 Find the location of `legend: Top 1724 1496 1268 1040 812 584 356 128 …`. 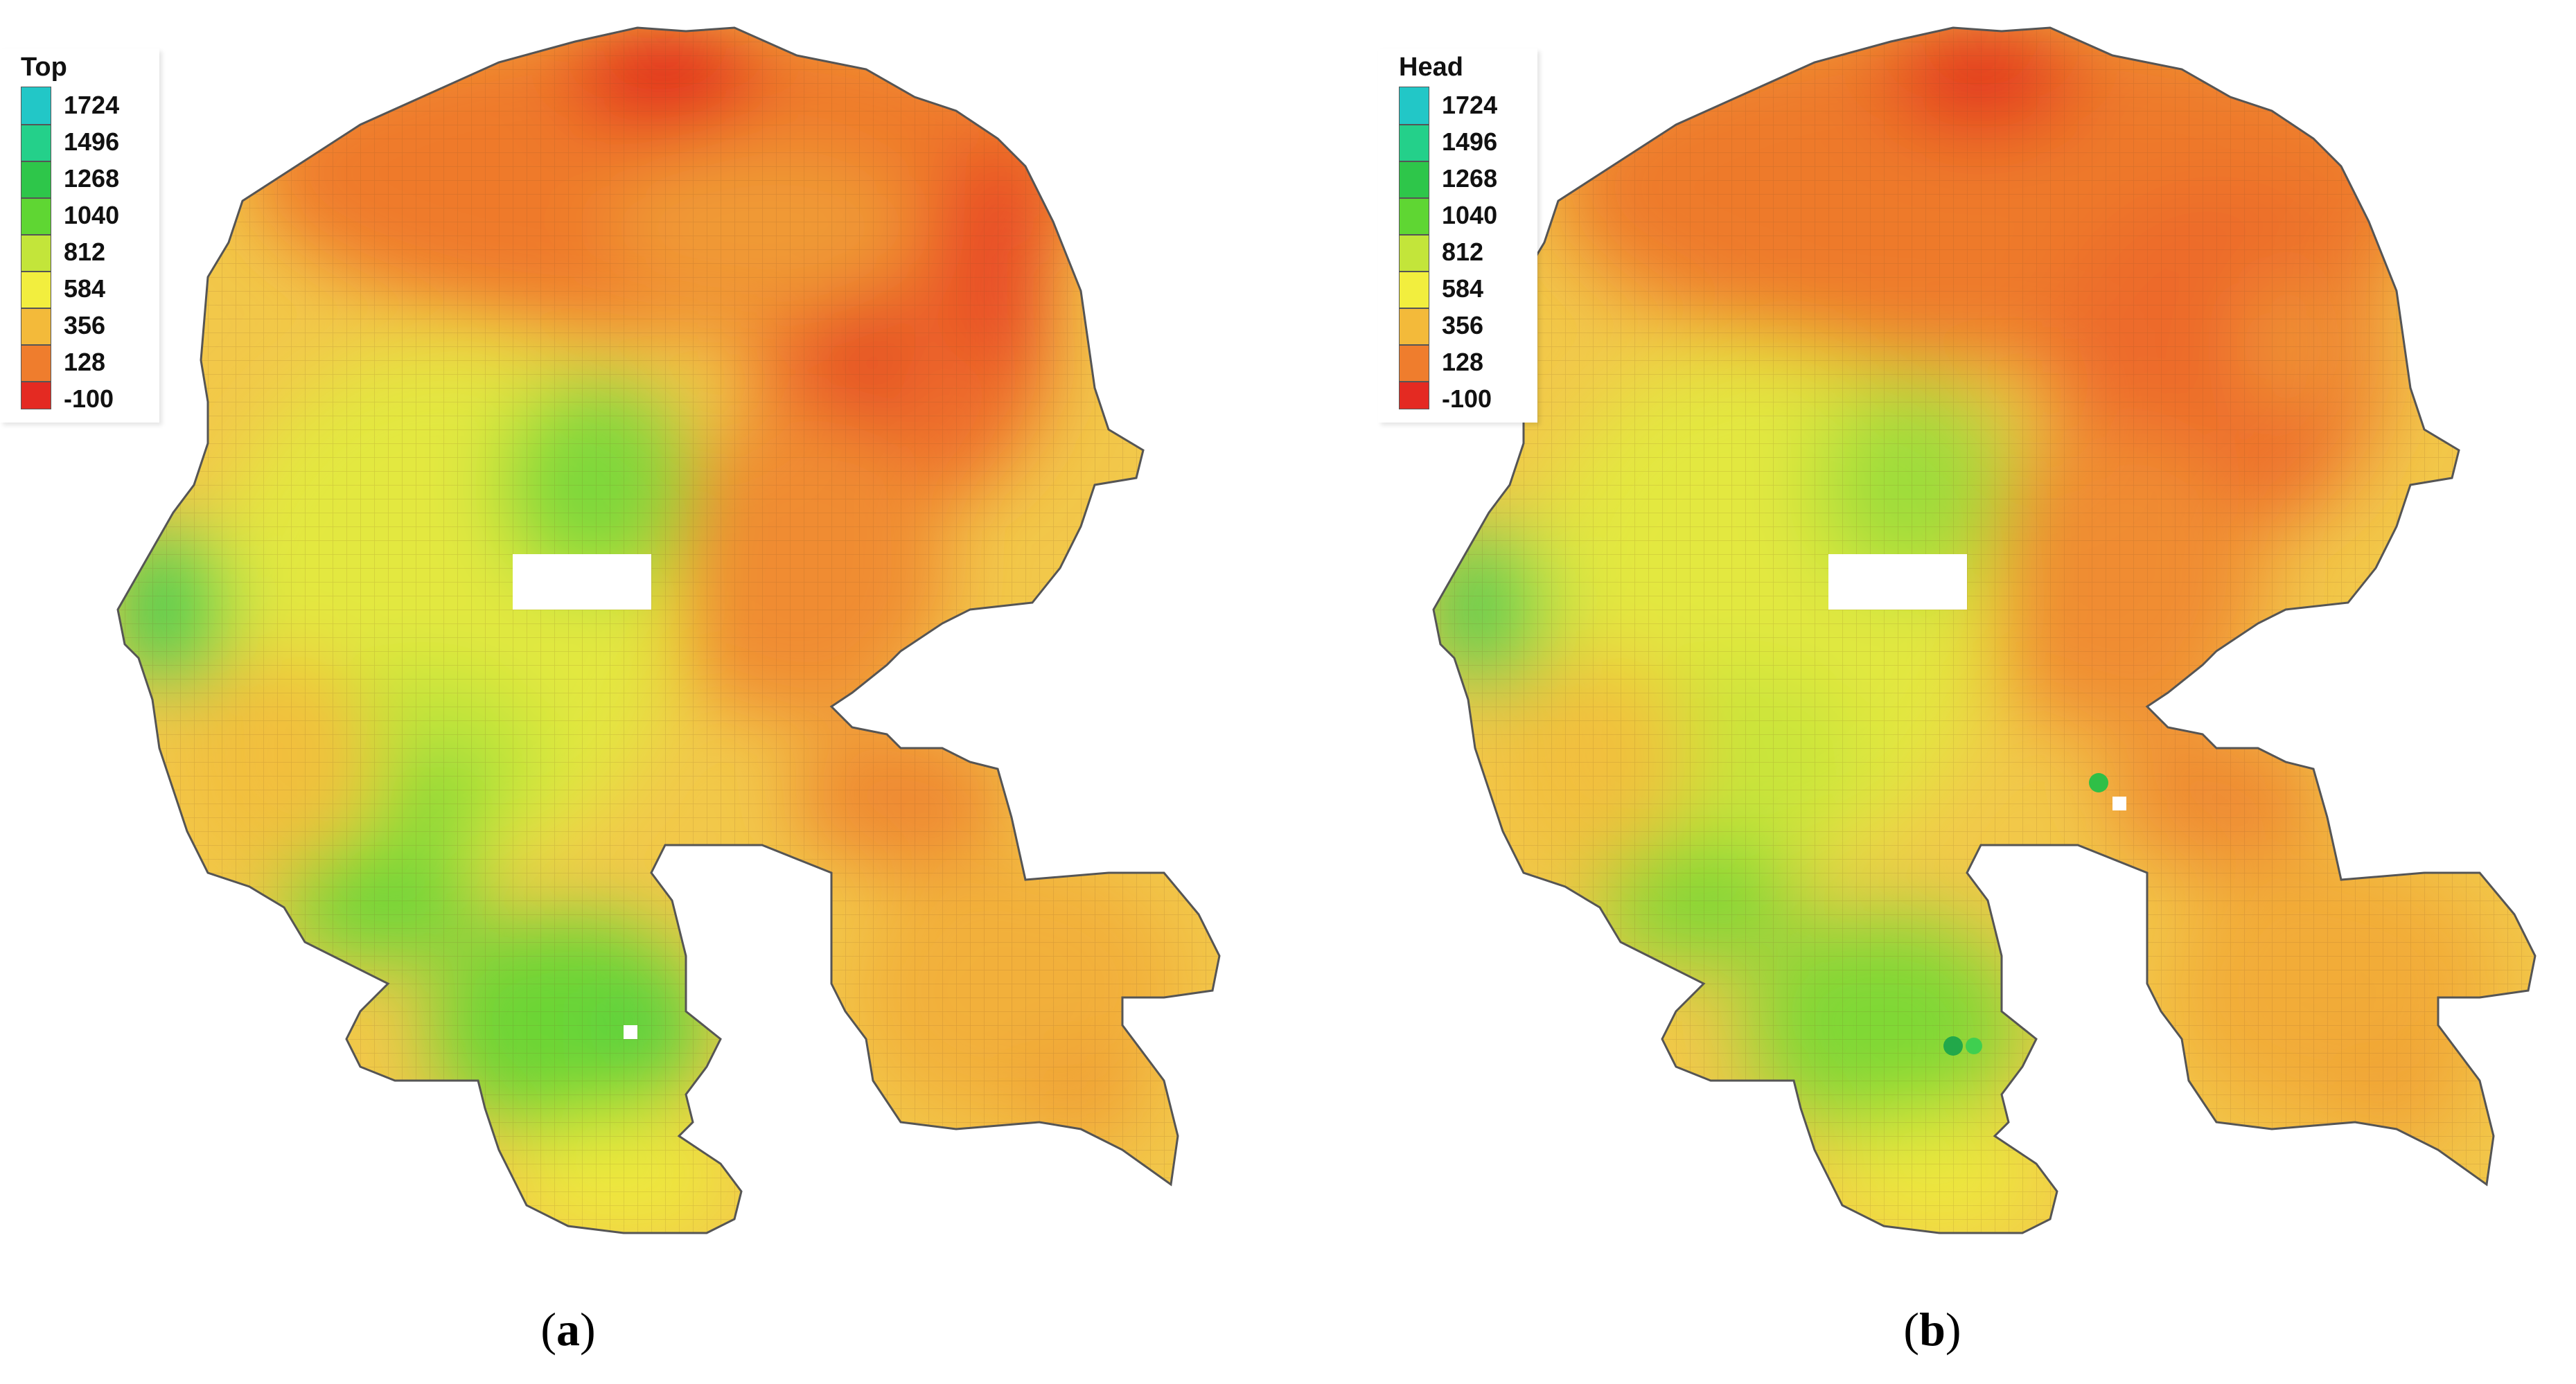

legend: Top 1724 1496 1268 1040 812 584 356 128 … is located at coordinates (79, 236).